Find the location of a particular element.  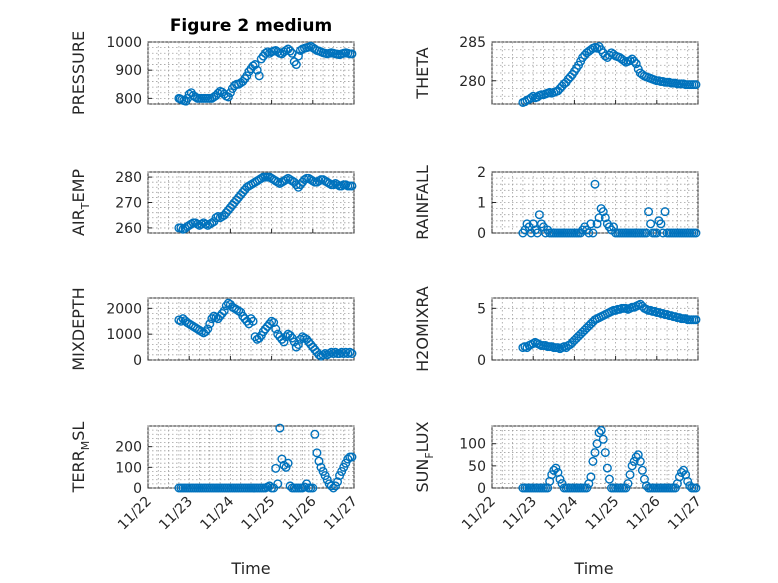

y-axis-label: AIRTEMP is located at coordinates (80, 202).